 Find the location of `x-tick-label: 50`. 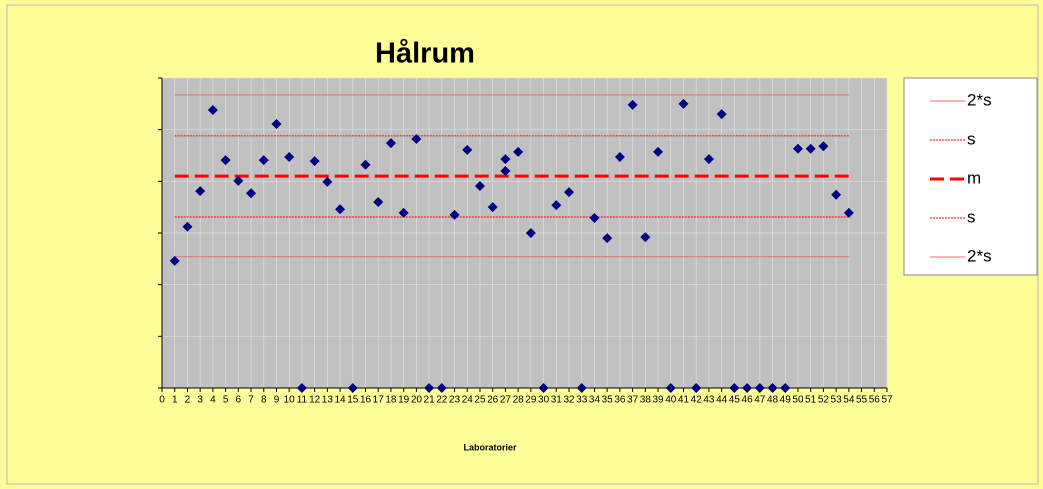

x-tick-label: 50 is located at coordinates (798, 400).